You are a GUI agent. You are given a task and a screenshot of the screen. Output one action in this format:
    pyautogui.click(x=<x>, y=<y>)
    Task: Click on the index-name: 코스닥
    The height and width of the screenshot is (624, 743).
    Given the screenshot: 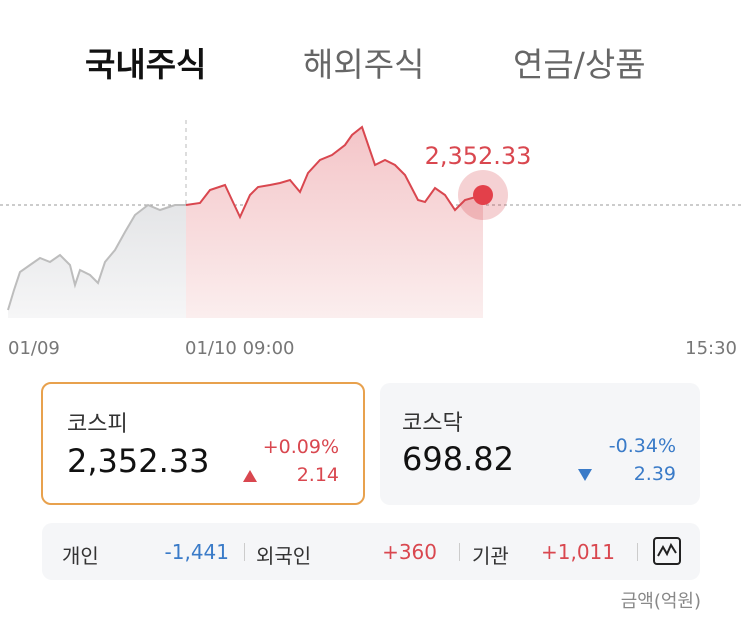 What is the action you would take?
    pyautogui.click(x=432, y=423)
    